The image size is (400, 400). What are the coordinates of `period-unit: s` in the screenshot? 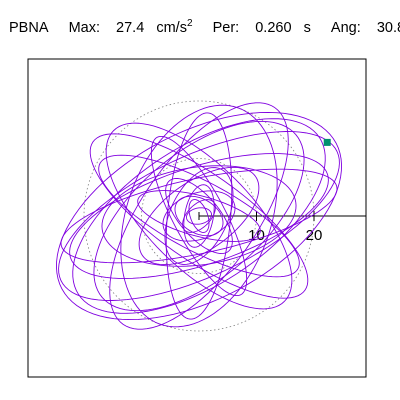 It's located at (307, 28).